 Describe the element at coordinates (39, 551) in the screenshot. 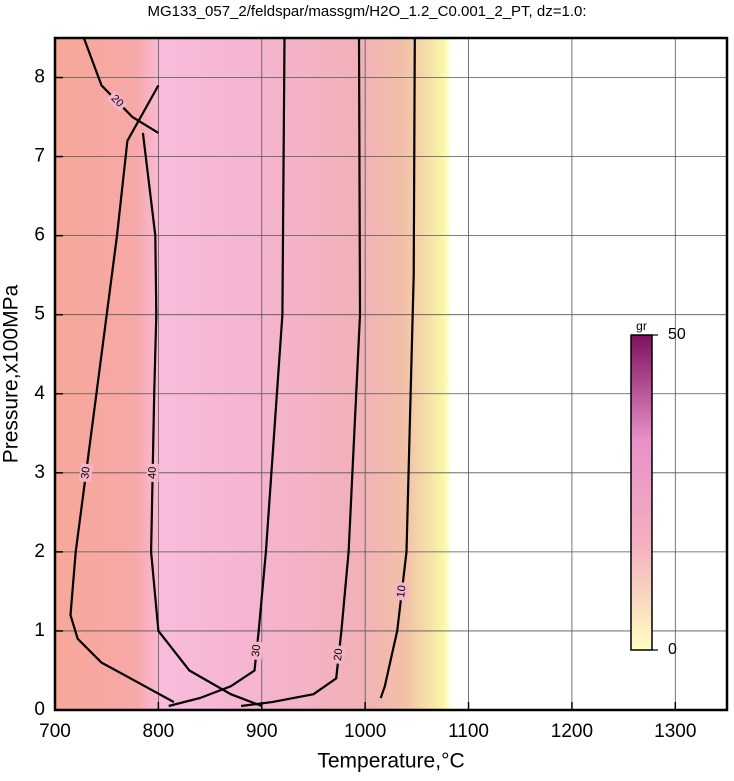

I see `y-tick-label: 2` at that location.